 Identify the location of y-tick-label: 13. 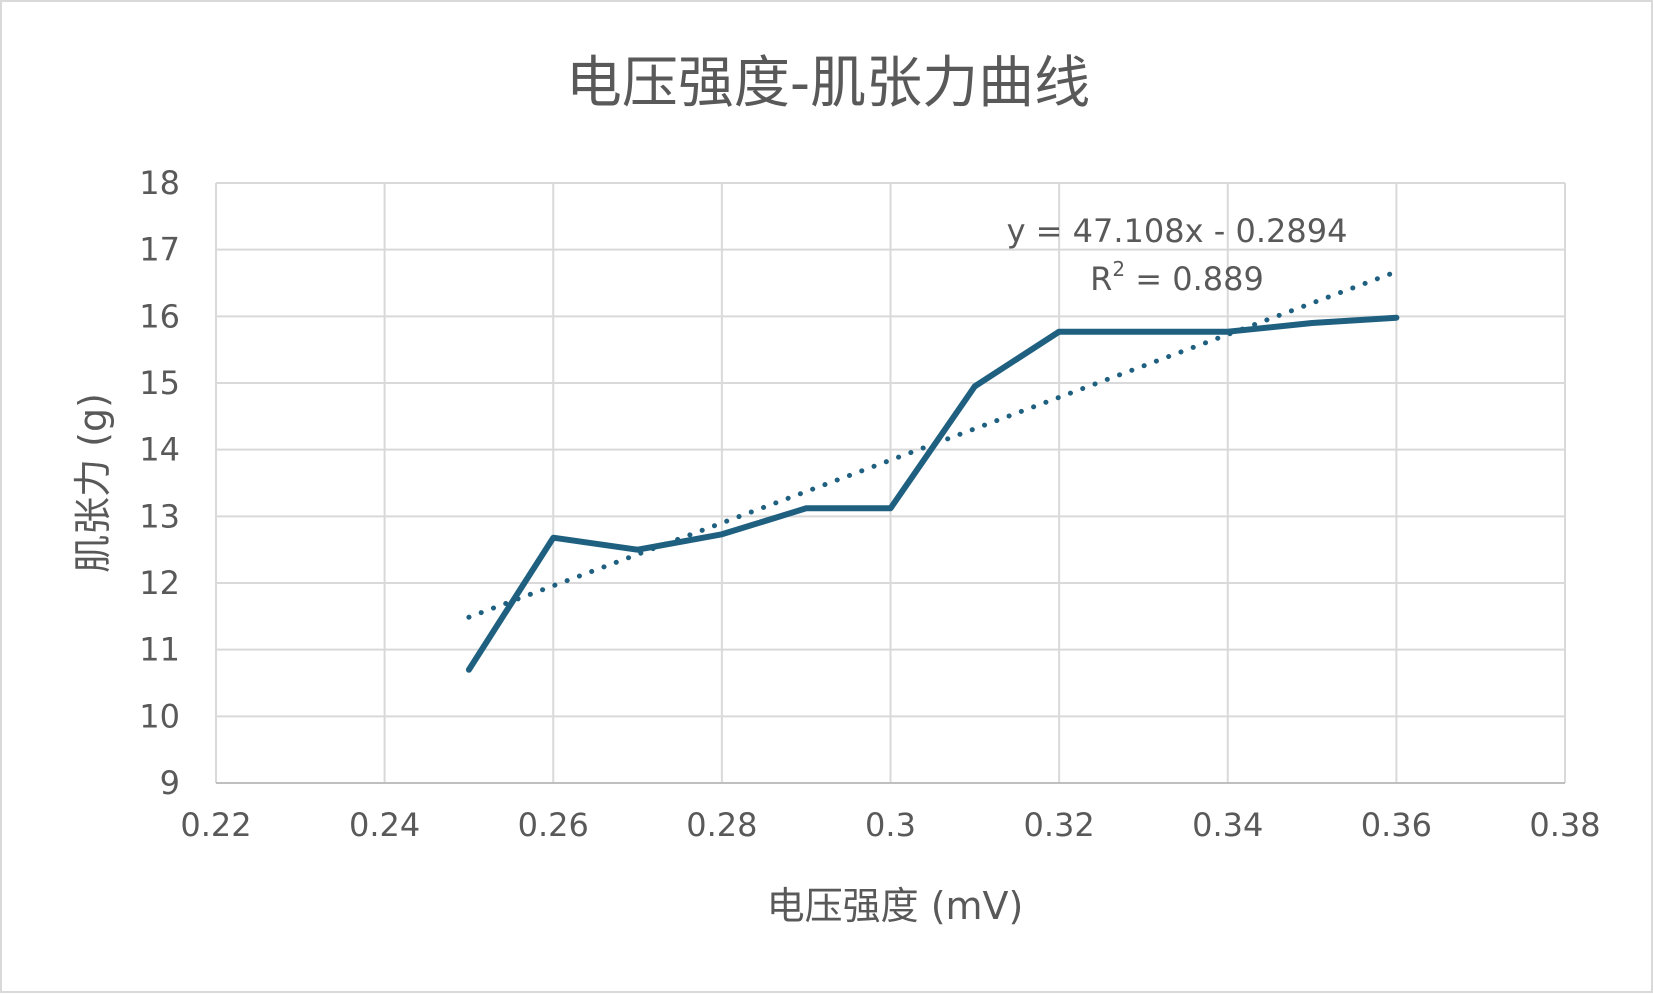
(159, 516).